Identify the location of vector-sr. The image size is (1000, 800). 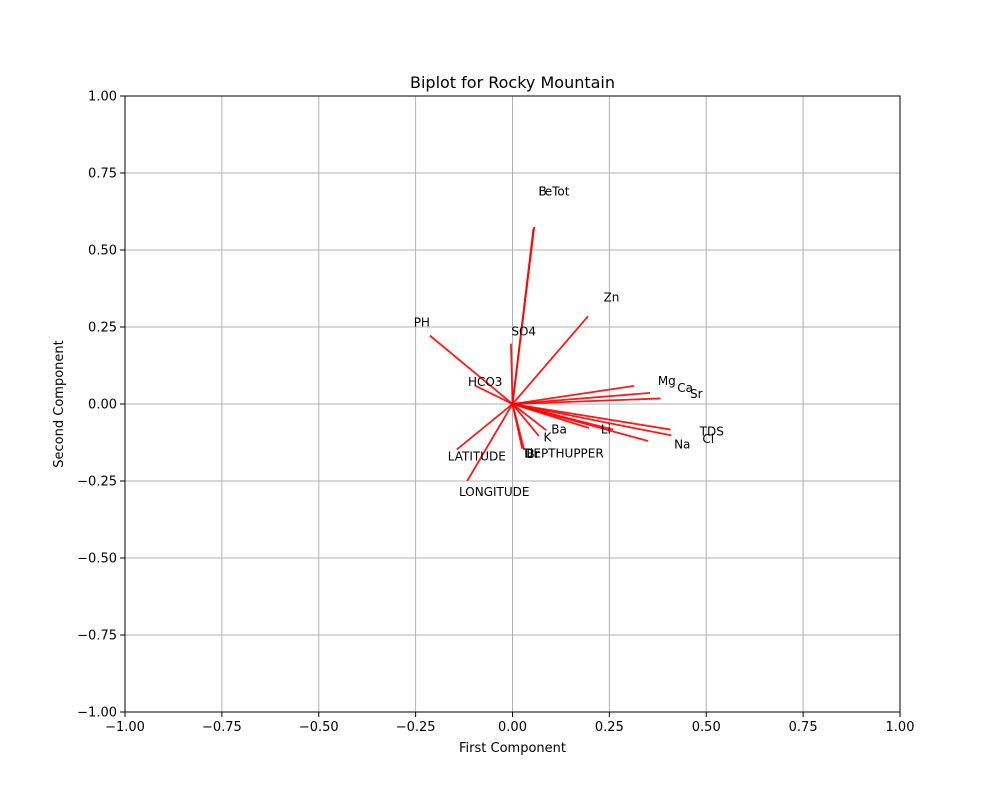
(586, 401).